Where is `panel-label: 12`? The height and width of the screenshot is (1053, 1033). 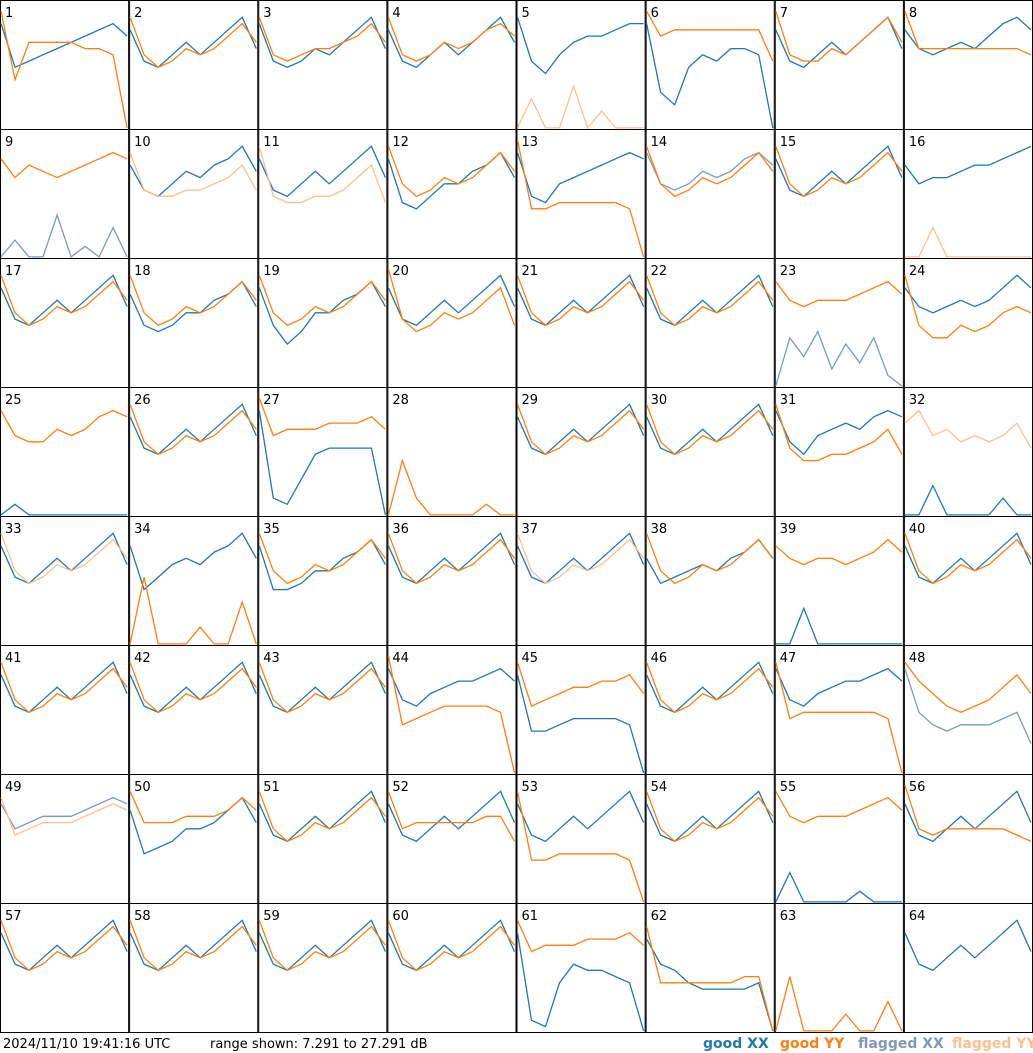 panel-label: 12 is located at coordinates (400, 142).